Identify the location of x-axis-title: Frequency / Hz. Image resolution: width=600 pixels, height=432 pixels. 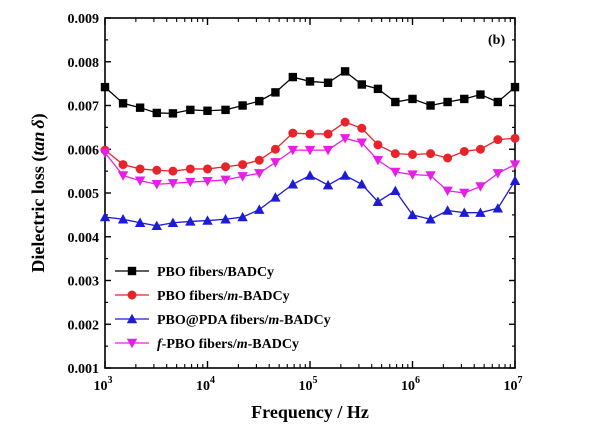
(310, 412).